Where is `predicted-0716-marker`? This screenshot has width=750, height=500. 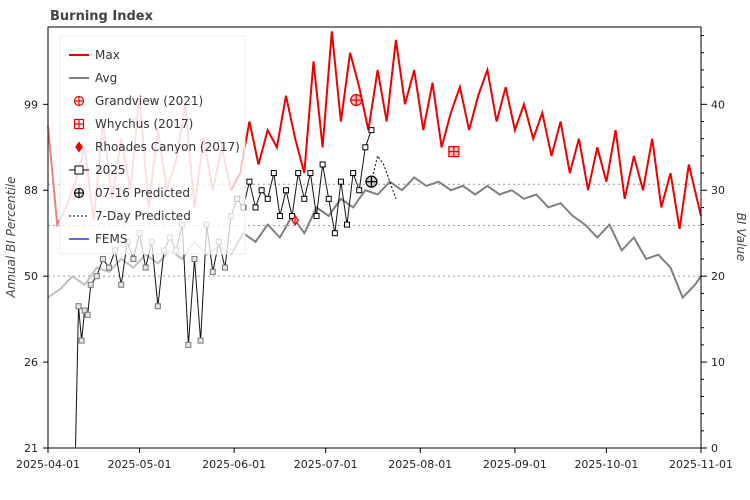
predicted-0716-marker is located at coordinates (371, 181).